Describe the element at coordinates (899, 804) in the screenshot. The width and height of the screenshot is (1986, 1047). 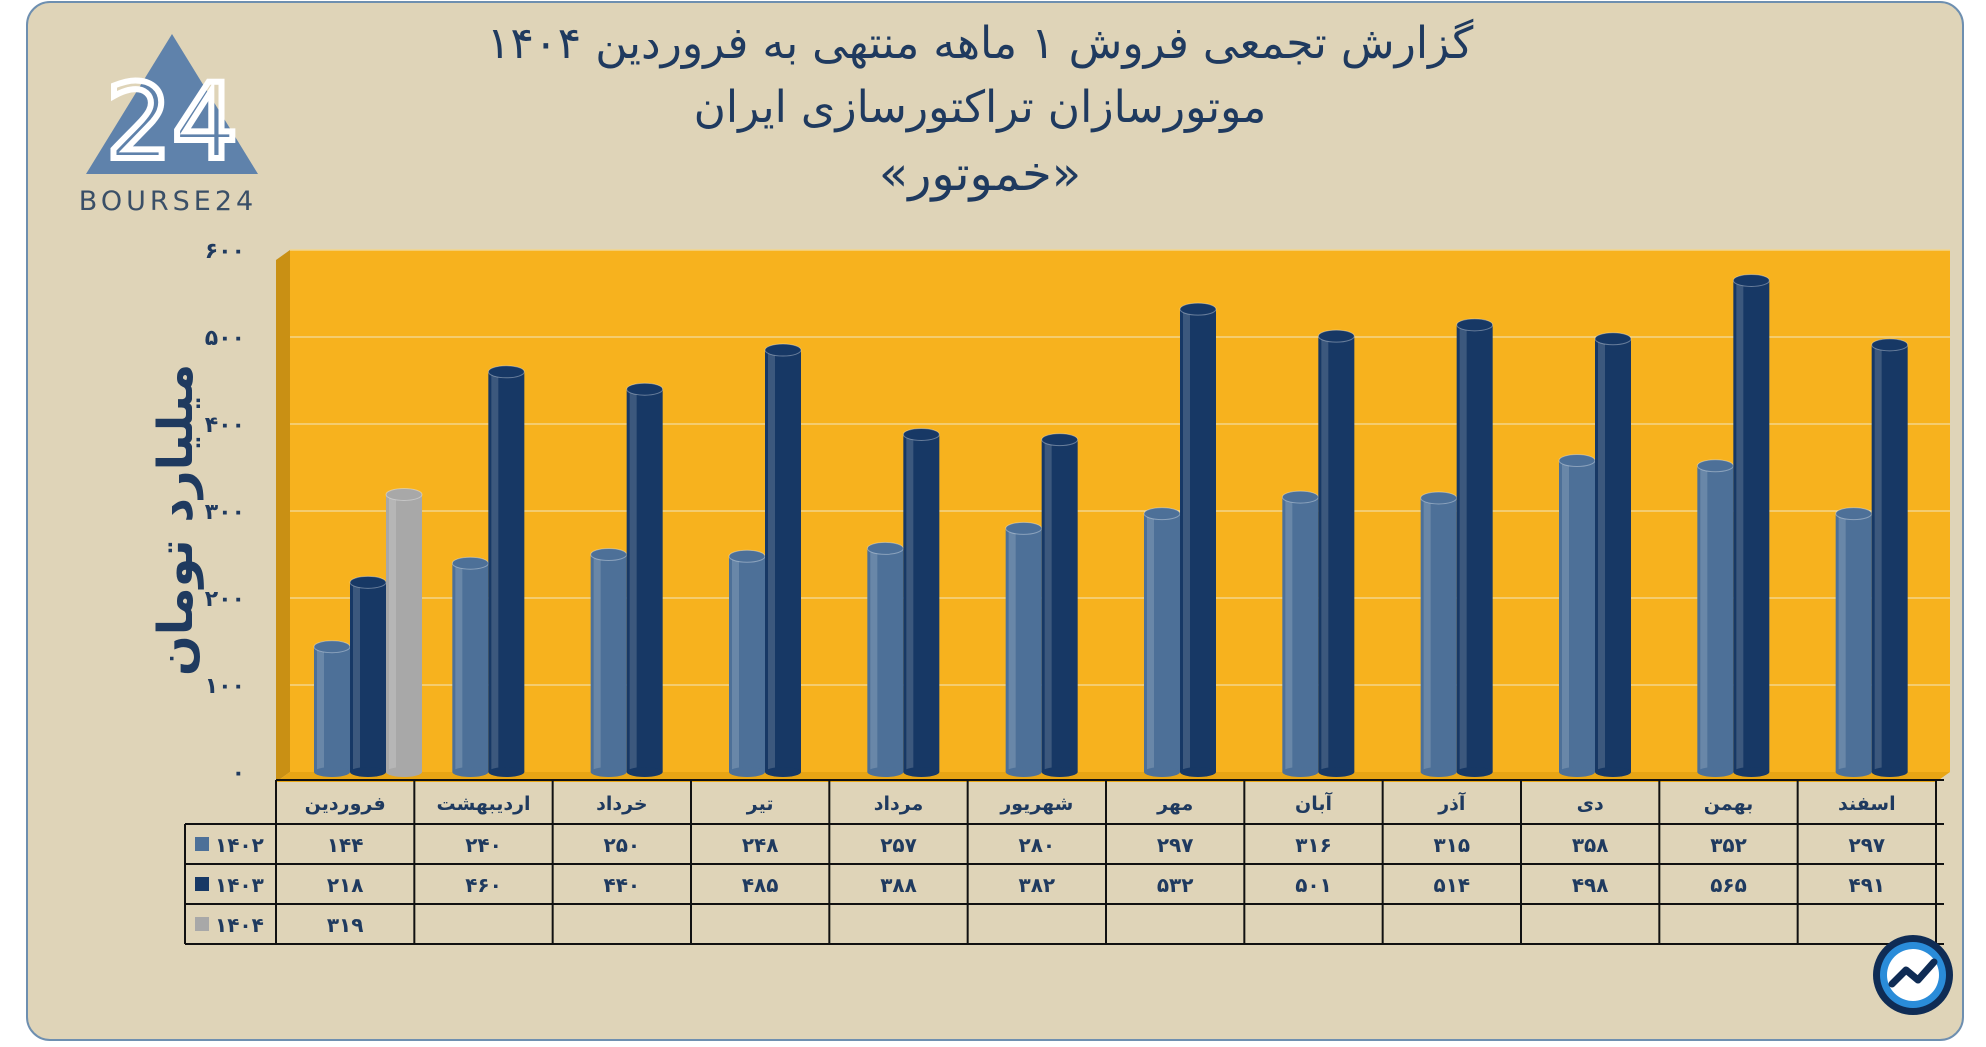
I see `category-label: مرداد` at that location.